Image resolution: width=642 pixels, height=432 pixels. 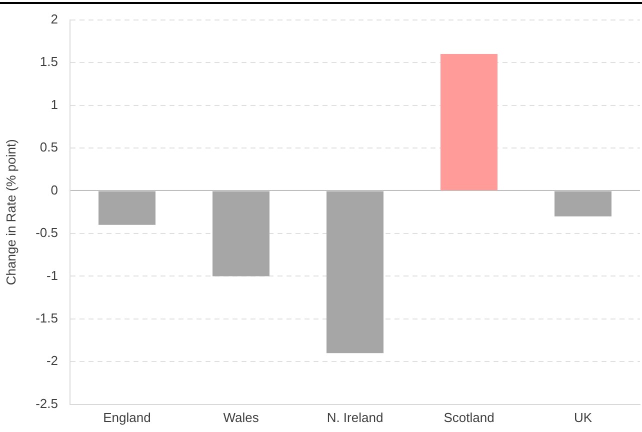 What do you see at coordinates (49, 147) in the screenshot?
I see `y-tick-label: 0.5` at bounding box center [49, 147].